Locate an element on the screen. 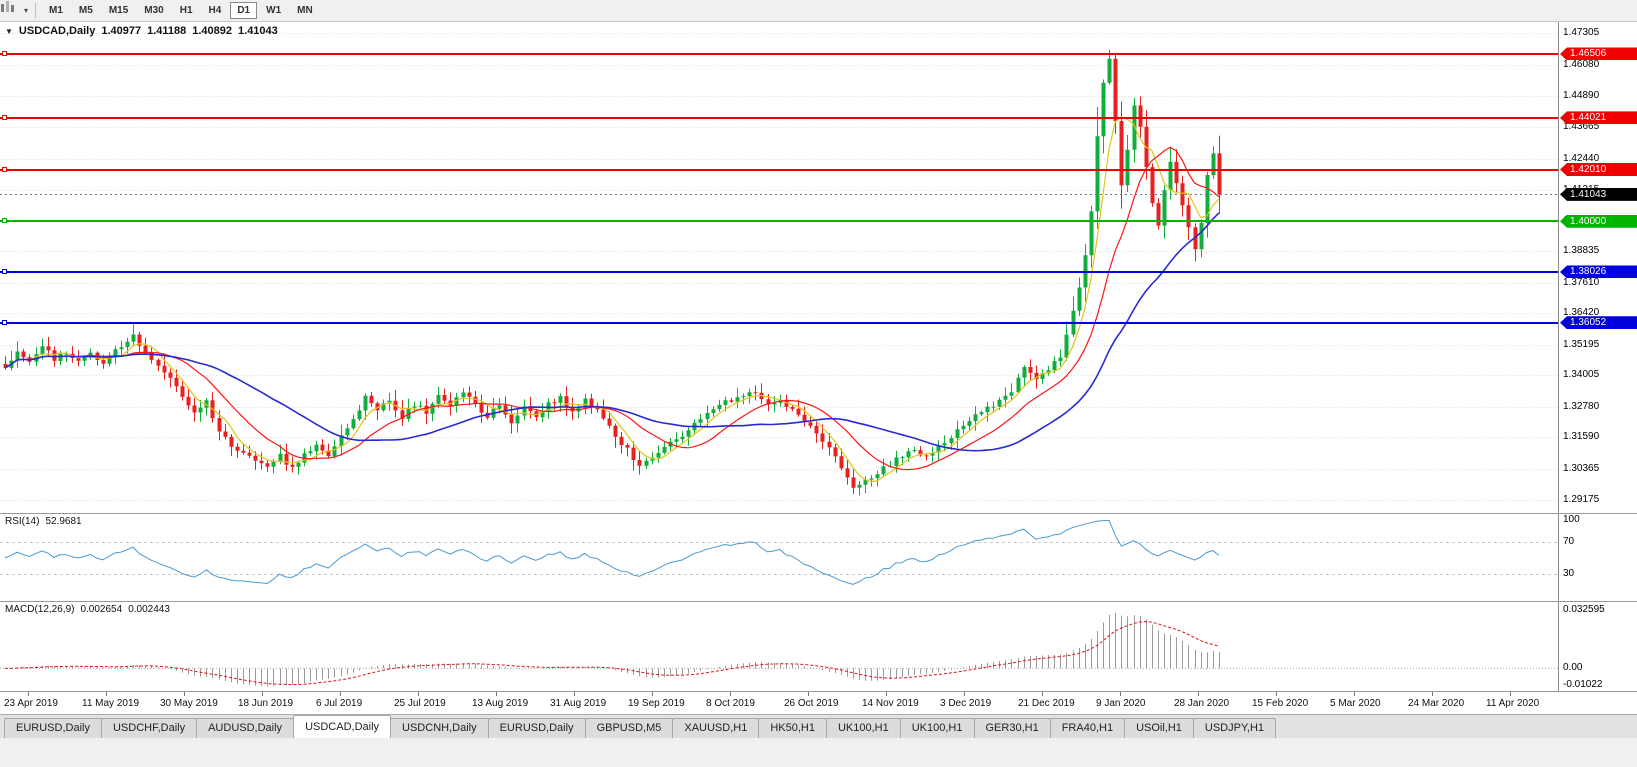 This screenshot has height=767, width=1637. price-badge-1.40000: 1.40000 is located at coordinates (1598, 221).